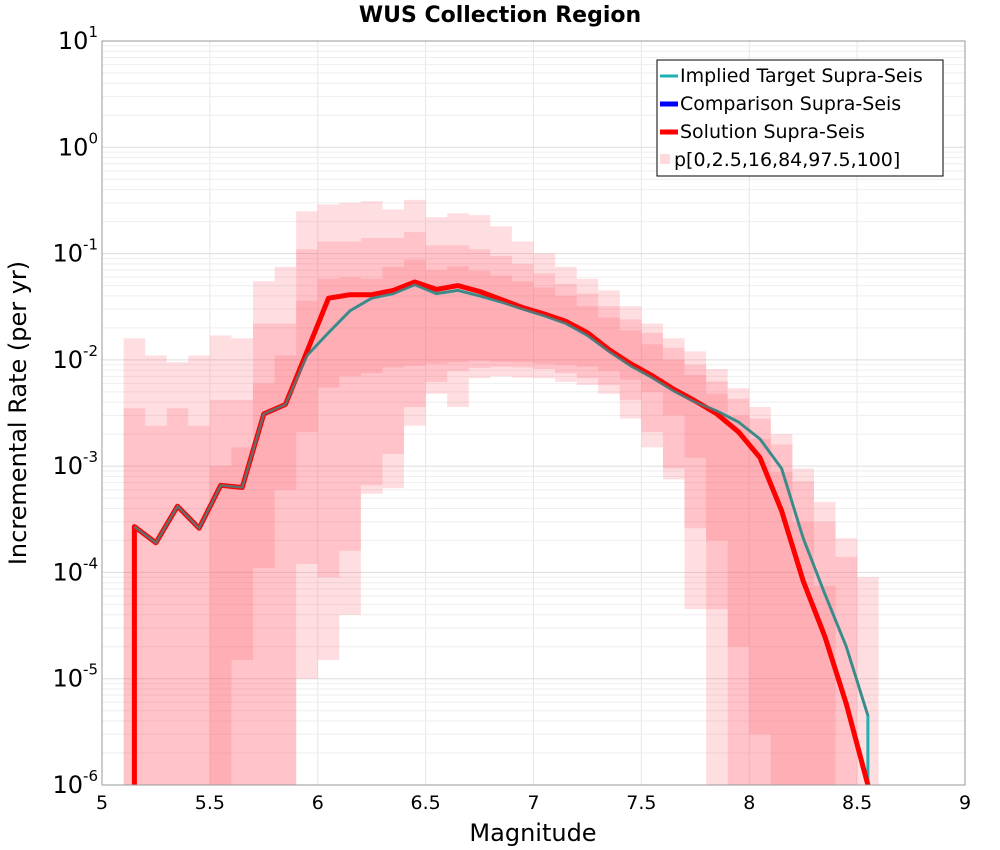  What do you see at coordinates (532, 833) in the screenshot?
I see `x-axis-label: Magnitude` at bounding box center [532, 833].